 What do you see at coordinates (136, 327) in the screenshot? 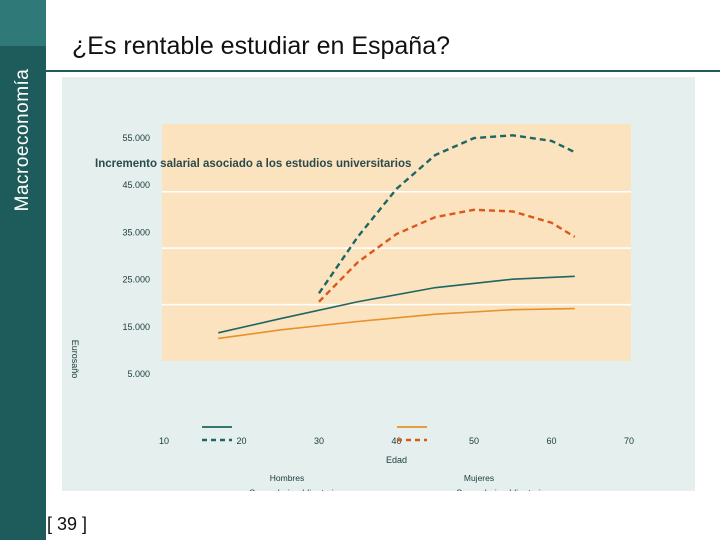
I see `y-tick-label: 15.000` at bounding box center [136, 327].